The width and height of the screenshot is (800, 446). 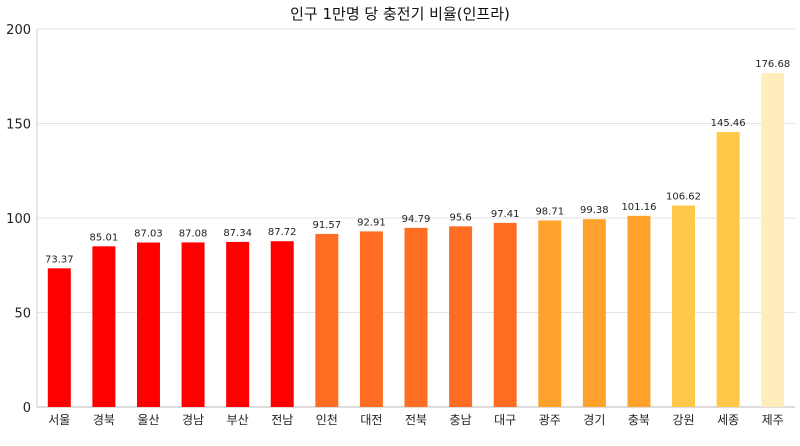 I want to click on x-category-label: 대구, so click(x=505, y=420).